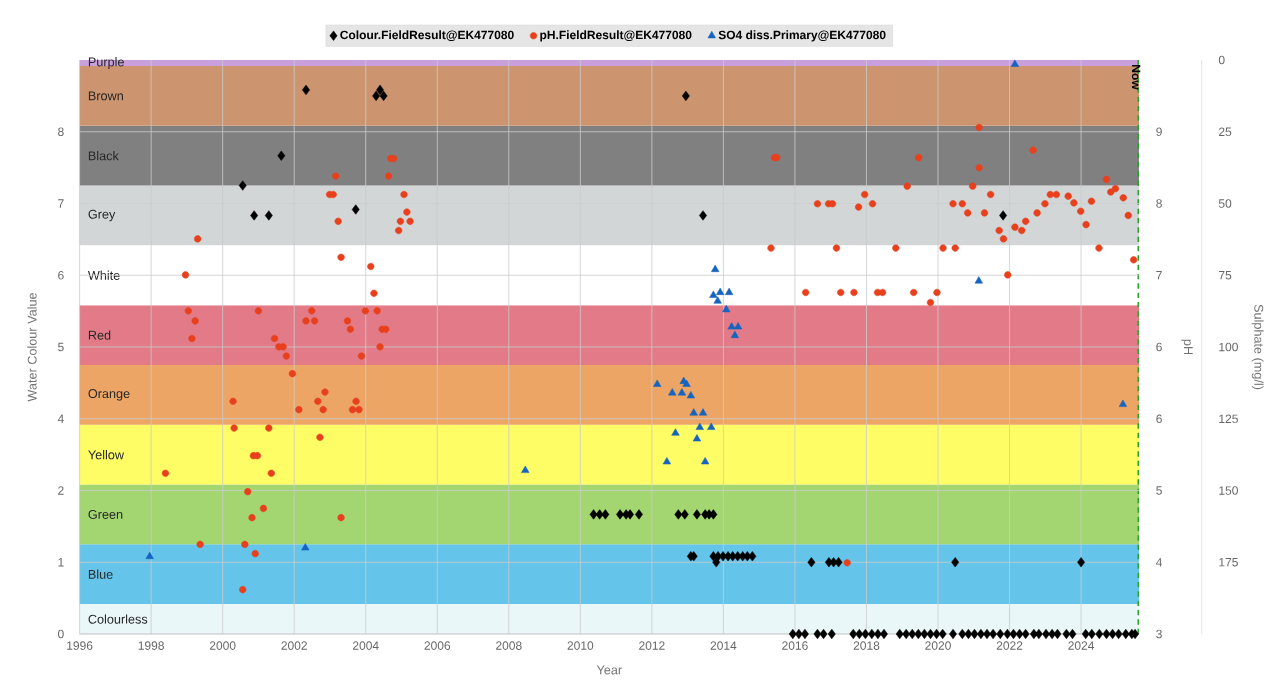 Image resolution: width=1271 pixels, height=682 pixels. What do you see at coordinates (1257, 347) in the screenshot?
I see `y3-axis-title: Sulphate (mg/l)` at bounding box center [1257, 347].